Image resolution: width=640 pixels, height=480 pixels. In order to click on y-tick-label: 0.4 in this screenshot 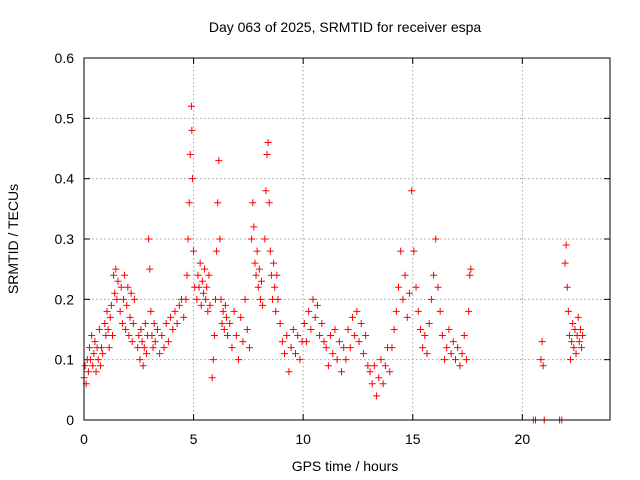, I will do `click(65, 179)`.